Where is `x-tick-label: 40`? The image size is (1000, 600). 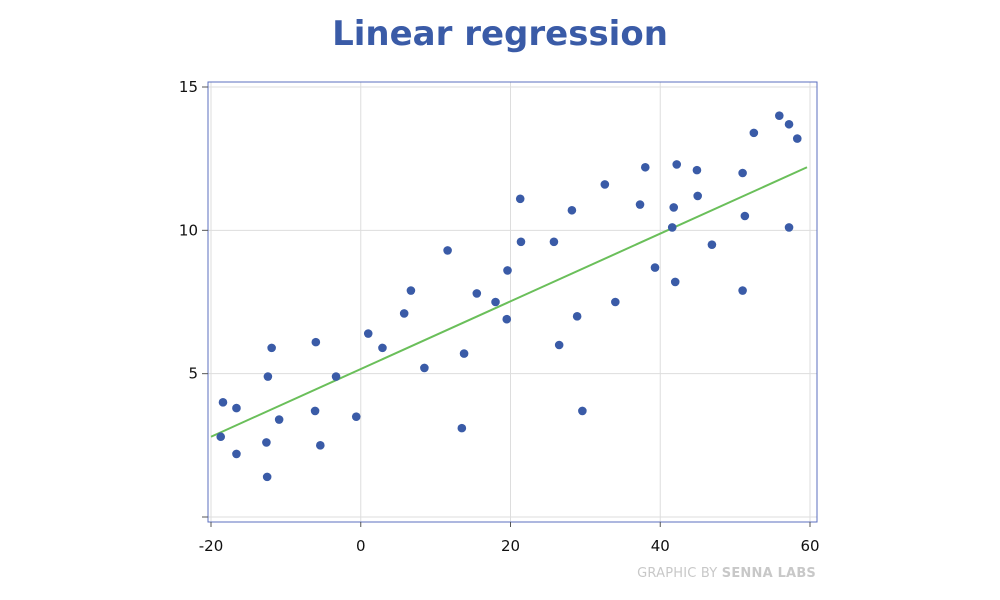 x-tick-label: 40 is located at coordinates (660, 546).